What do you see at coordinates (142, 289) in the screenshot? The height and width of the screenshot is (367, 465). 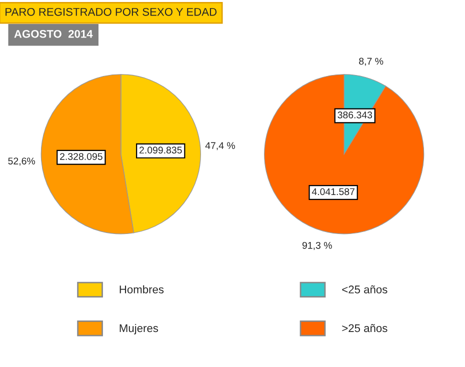 I see `legend-label: Hombres` at bounding box center [142, 289].